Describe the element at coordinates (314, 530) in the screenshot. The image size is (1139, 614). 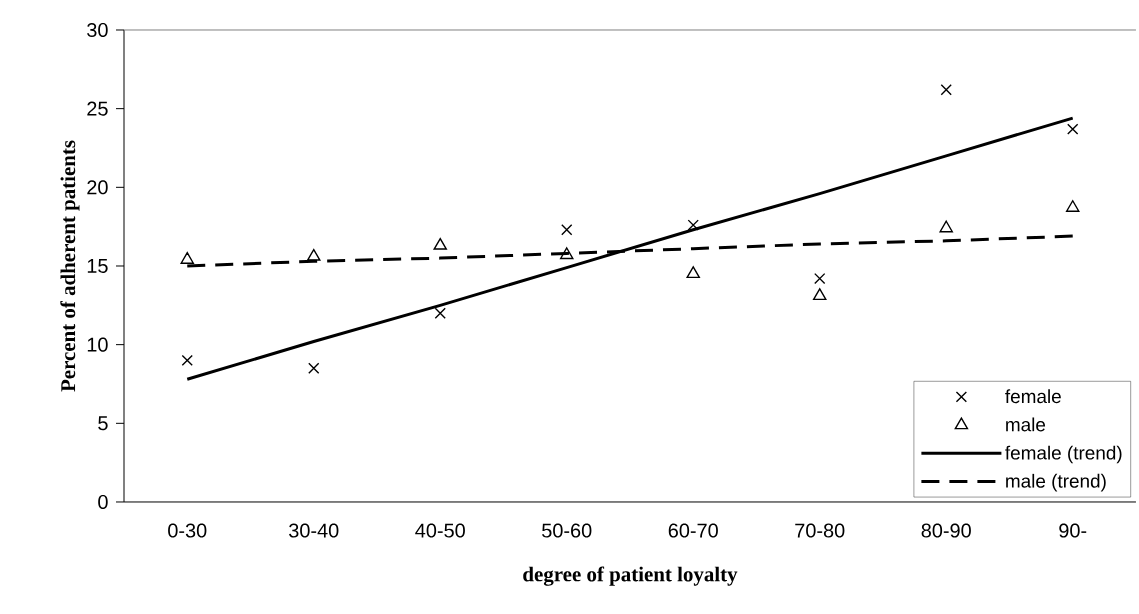
I see `x-tick-label: 30-40` at that location.